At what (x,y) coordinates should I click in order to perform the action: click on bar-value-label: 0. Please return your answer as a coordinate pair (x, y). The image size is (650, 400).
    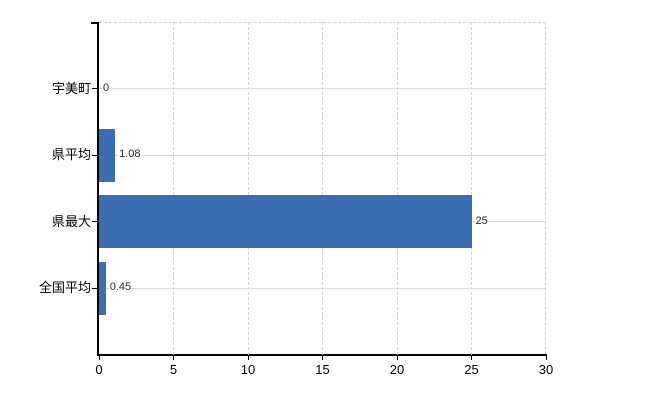
    Looking at the image, I should click on (106, 88).